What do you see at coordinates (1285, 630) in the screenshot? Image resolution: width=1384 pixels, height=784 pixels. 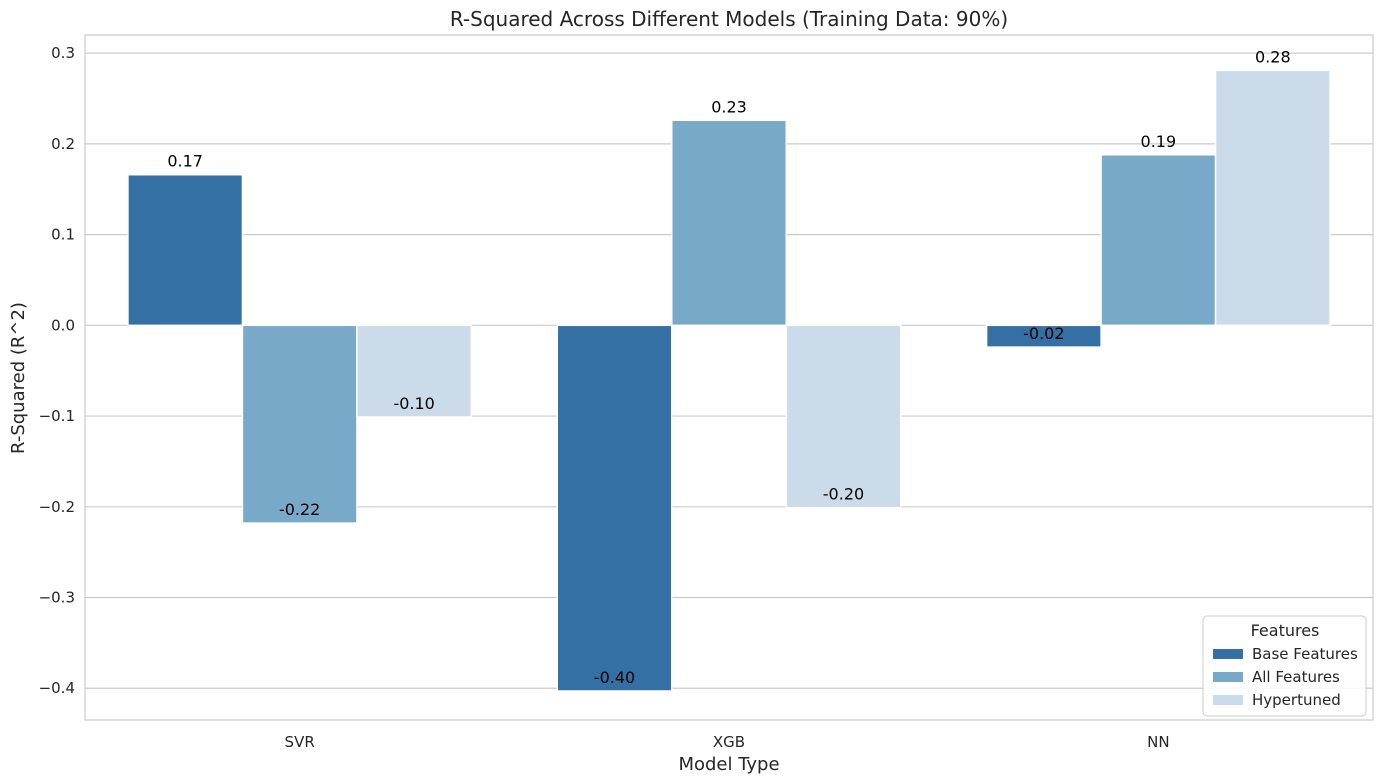 I see `legend-title: Features` at bounding box center [1285, 630].